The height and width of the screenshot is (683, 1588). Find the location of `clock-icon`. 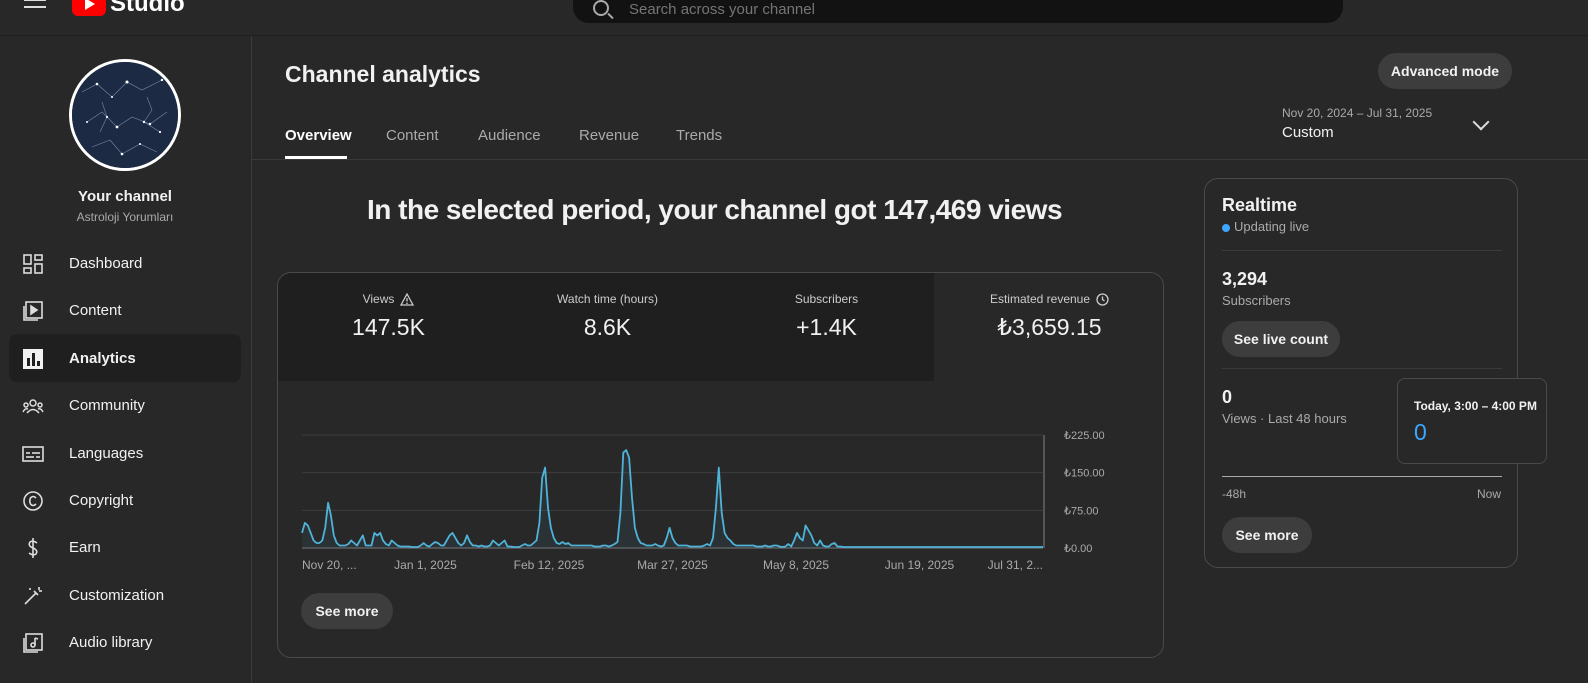

clock-icon is located at coordinates (1102, 299).